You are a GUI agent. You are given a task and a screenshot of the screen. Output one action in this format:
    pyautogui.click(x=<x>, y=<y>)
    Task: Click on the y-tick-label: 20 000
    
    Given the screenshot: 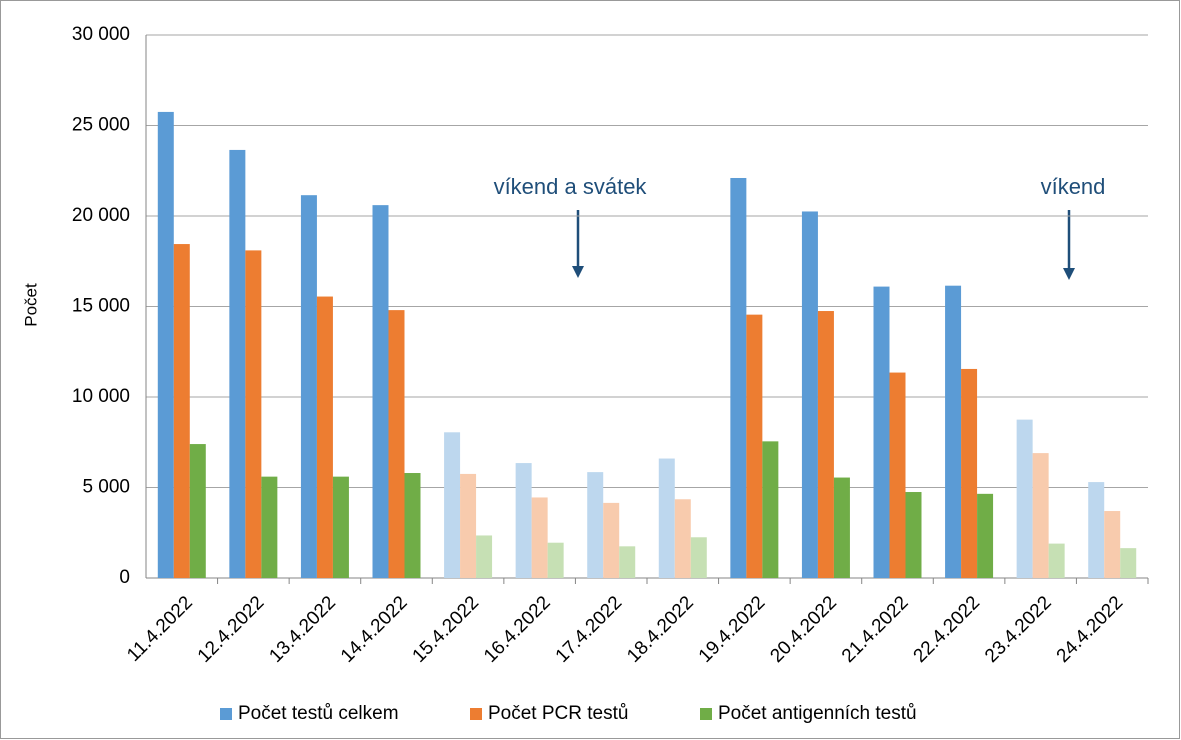 What is the action you would take?
    pyautogui.click(x=101, y=215)
    